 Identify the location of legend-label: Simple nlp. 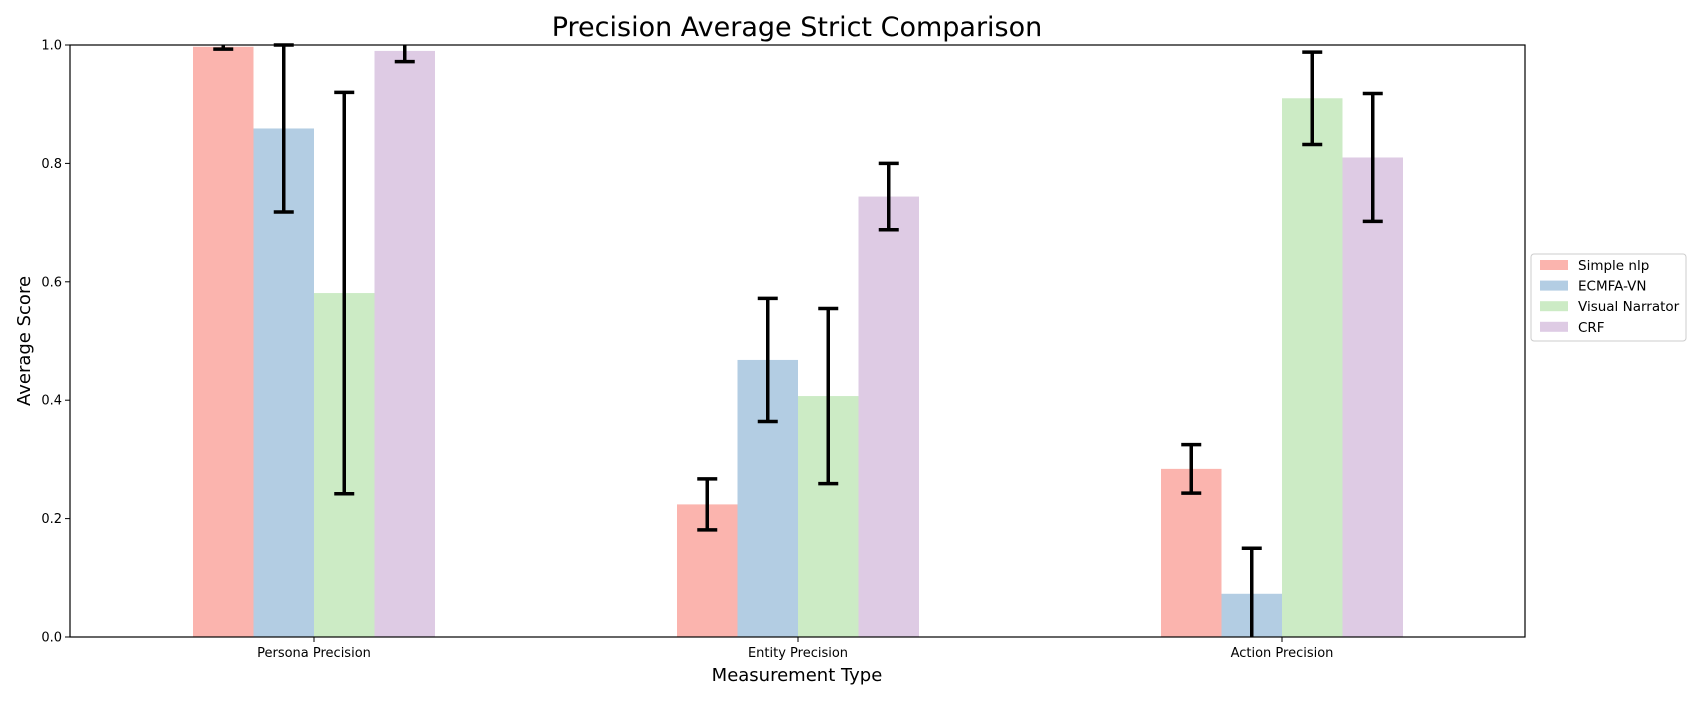
(1613, 266).